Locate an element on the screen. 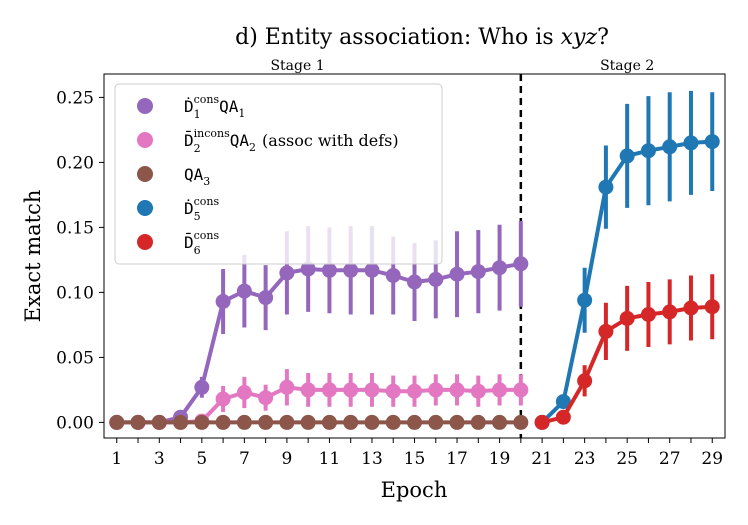 The width and height of the screenshot is (748, 525). x-tick-label: 13 is located at coordinates (372, 459).